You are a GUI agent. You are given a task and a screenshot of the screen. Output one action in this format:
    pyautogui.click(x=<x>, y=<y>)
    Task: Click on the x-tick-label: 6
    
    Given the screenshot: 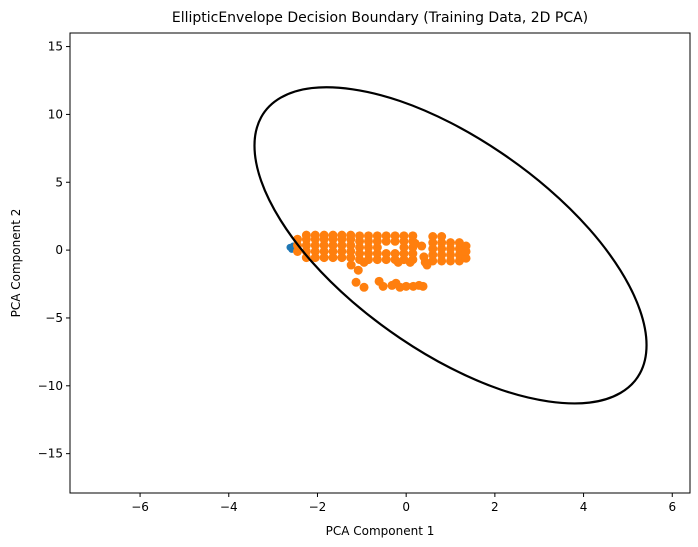 What is the action you would take?
    pyautogui.click(x=672, y=507)
    